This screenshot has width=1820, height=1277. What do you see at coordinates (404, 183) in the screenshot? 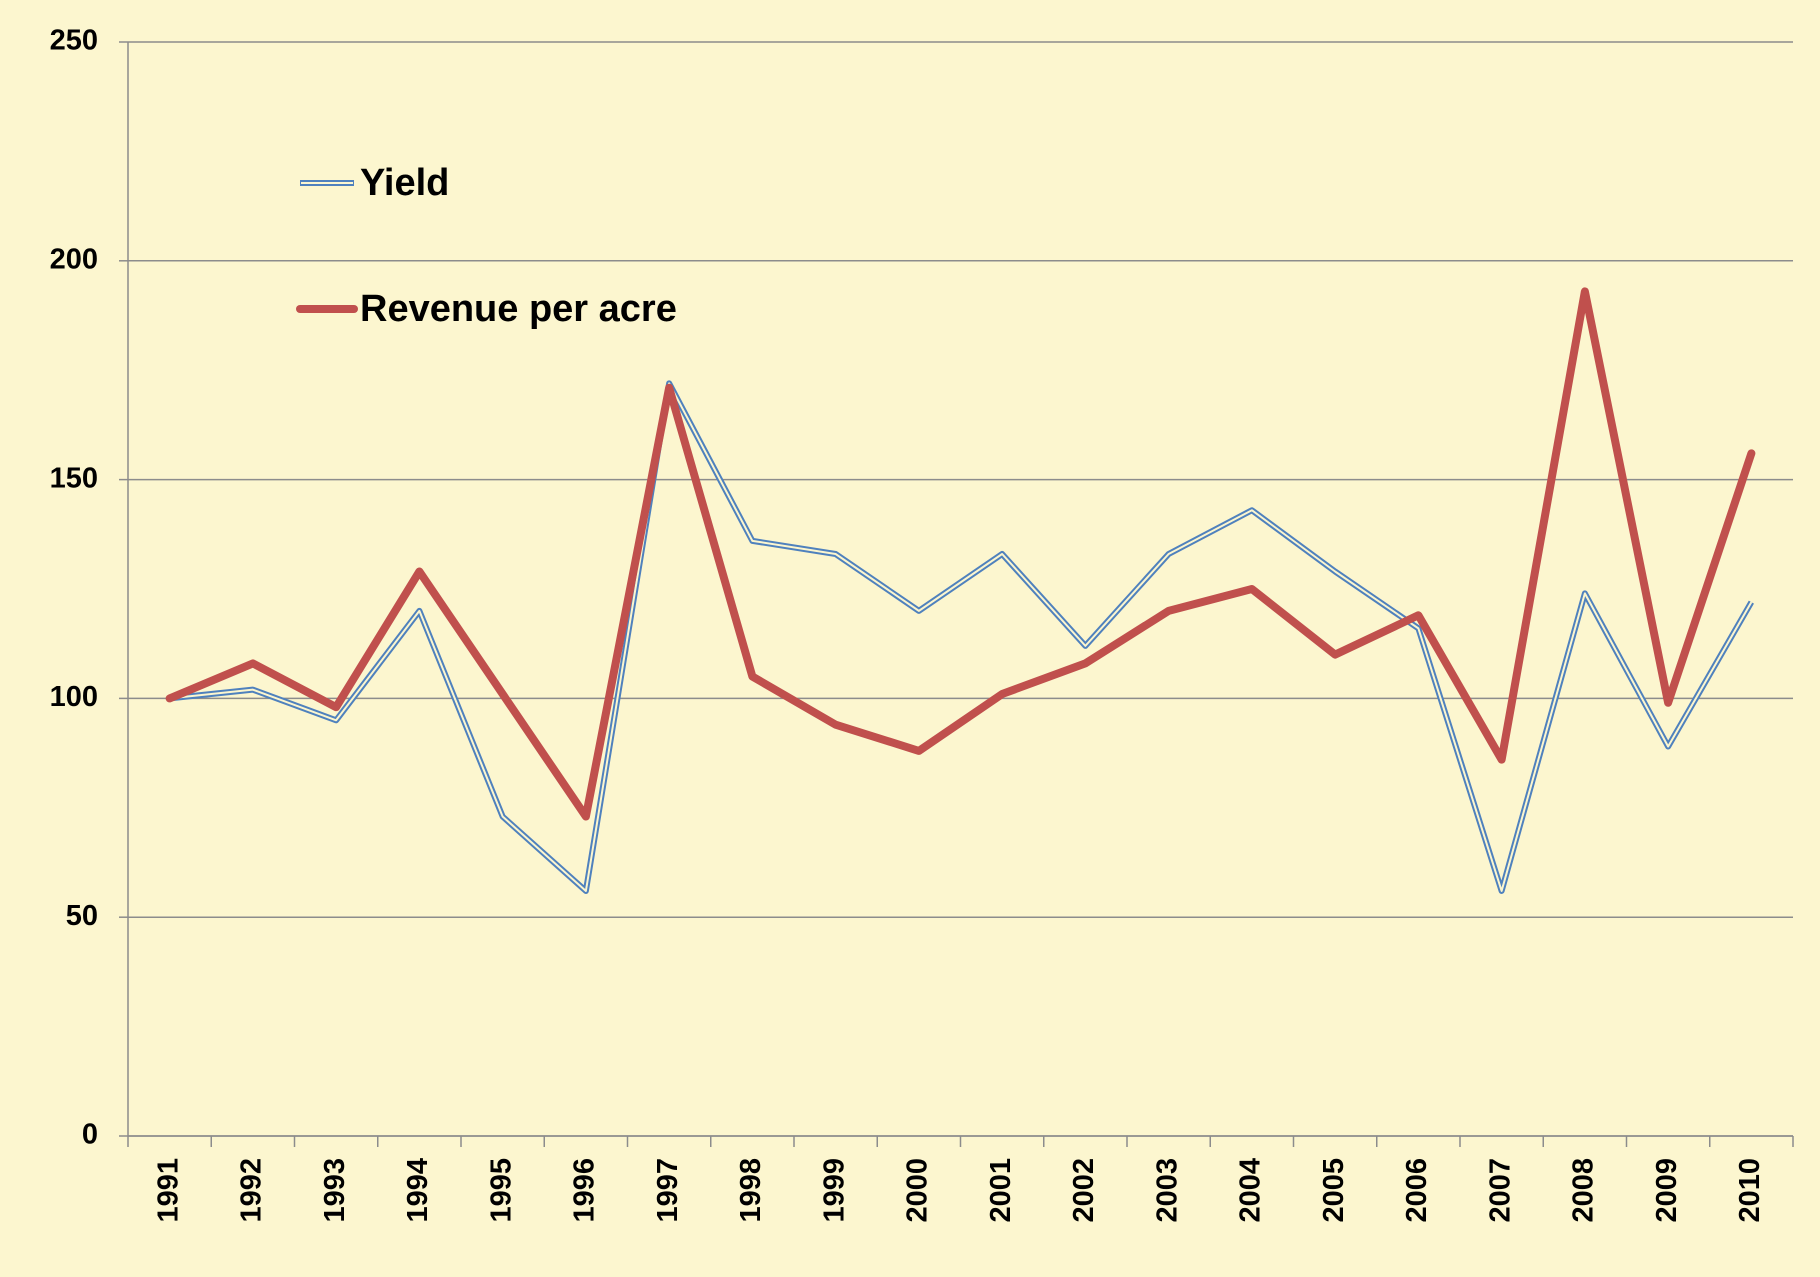
I see `legend-label: Yield` at bounding box center [404, 183].